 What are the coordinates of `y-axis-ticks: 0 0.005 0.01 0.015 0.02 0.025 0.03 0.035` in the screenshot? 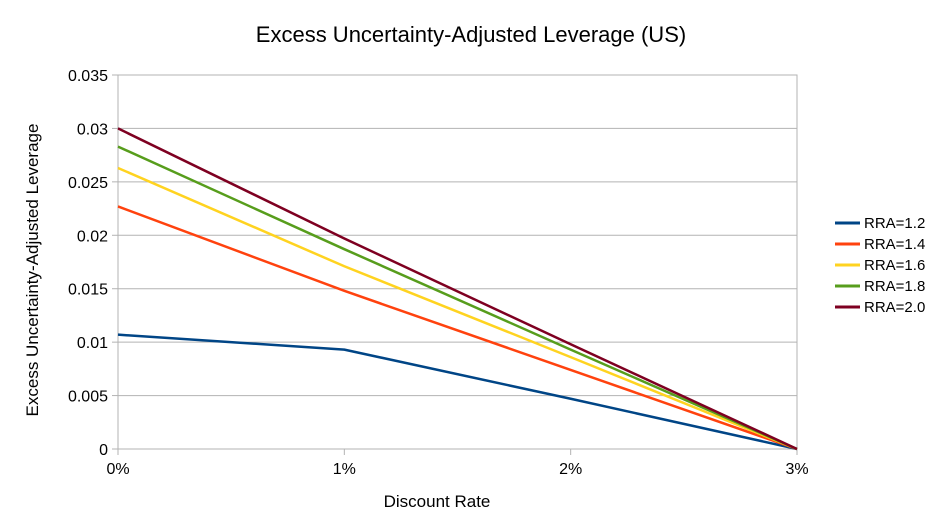 It's located at (93, 263).